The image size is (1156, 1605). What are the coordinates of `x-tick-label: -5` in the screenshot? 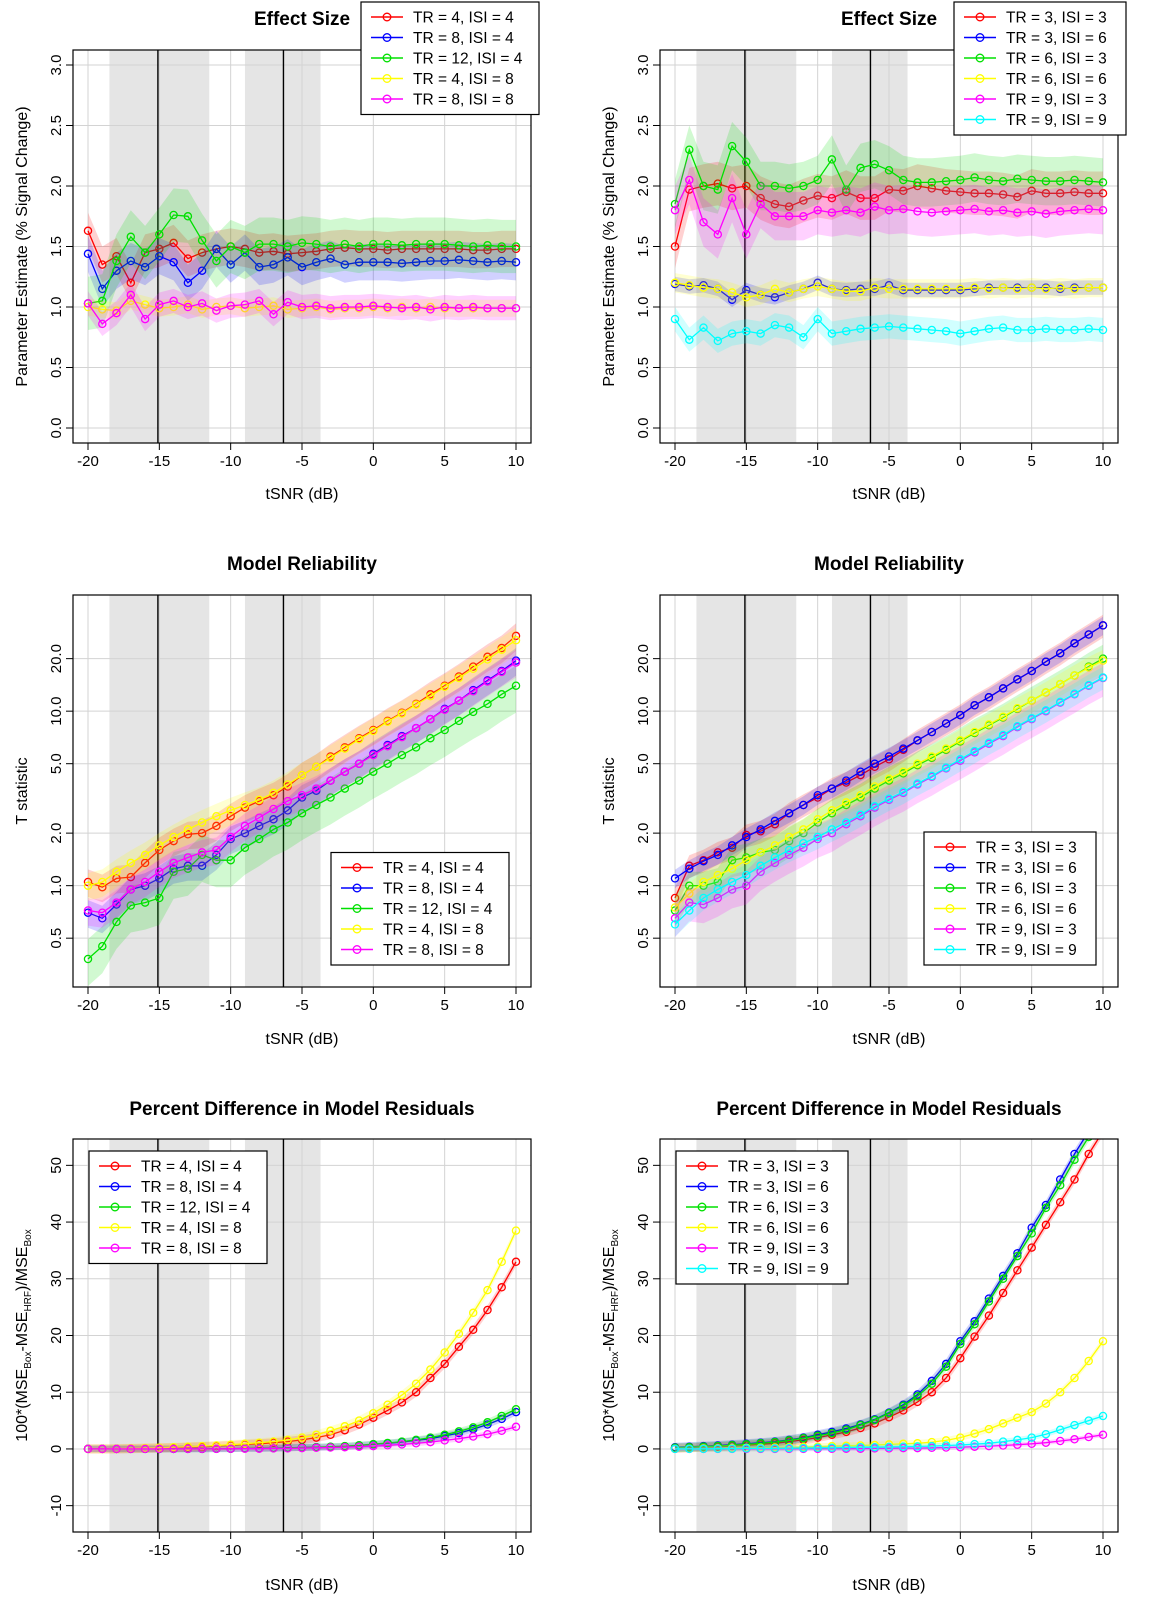 It's located at (301, 461).